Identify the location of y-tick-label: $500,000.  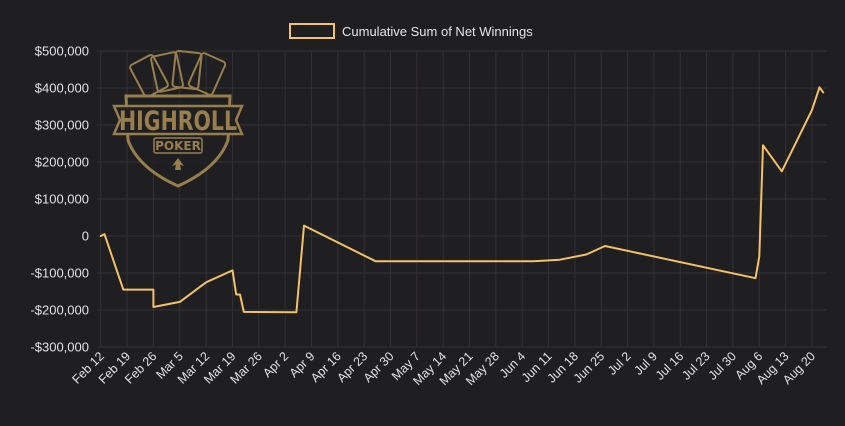
(62, 51).